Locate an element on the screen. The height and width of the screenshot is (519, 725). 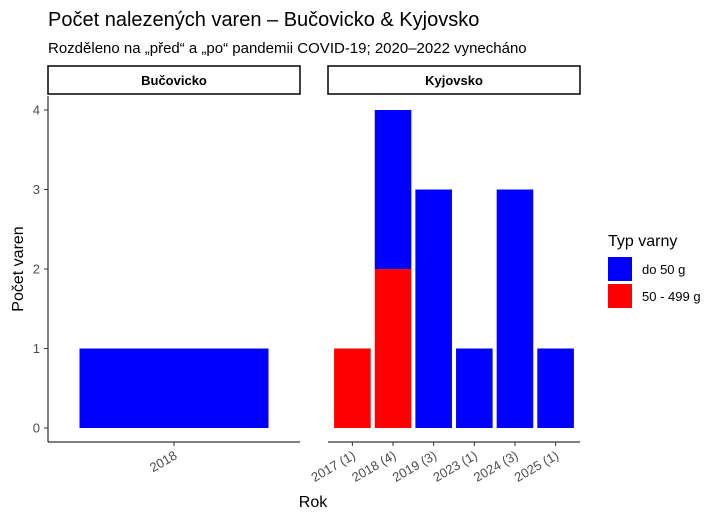
legend: Typ varny do 50 g 50 - 499 g is located at coordinates (654, 270).